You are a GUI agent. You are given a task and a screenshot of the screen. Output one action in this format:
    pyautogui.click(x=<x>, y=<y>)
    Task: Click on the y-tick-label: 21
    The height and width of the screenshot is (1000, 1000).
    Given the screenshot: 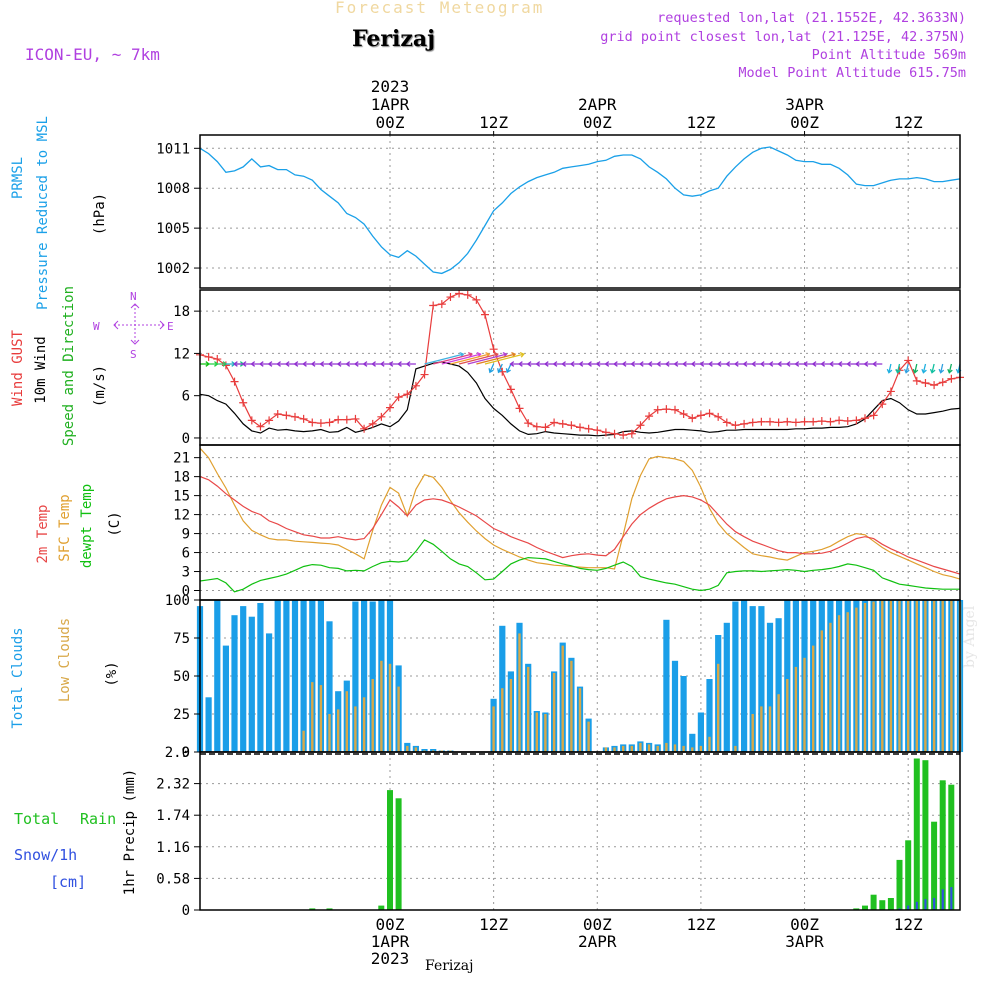 What is the action you would take?
    pyautogui.click(x=181, y=459)
    